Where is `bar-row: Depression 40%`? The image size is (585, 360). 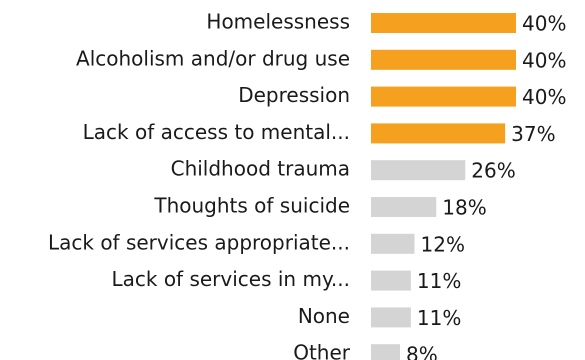 bar-row: Depression 40% is located at coordinates (402, 96).